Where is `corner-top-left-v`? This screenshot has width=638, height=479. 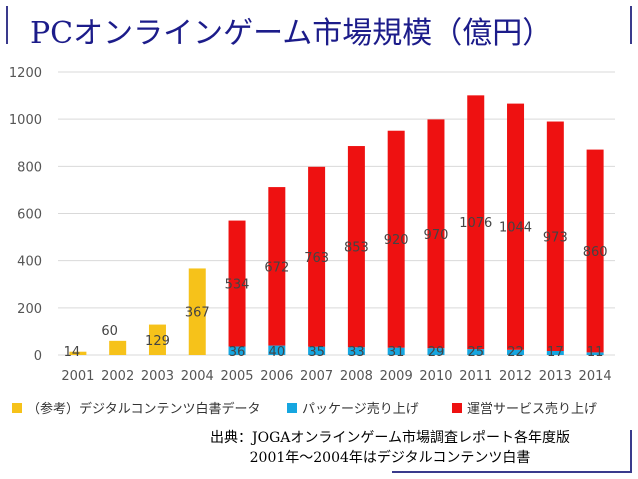
corner-top-left-v is located at coordinates (7, 25).